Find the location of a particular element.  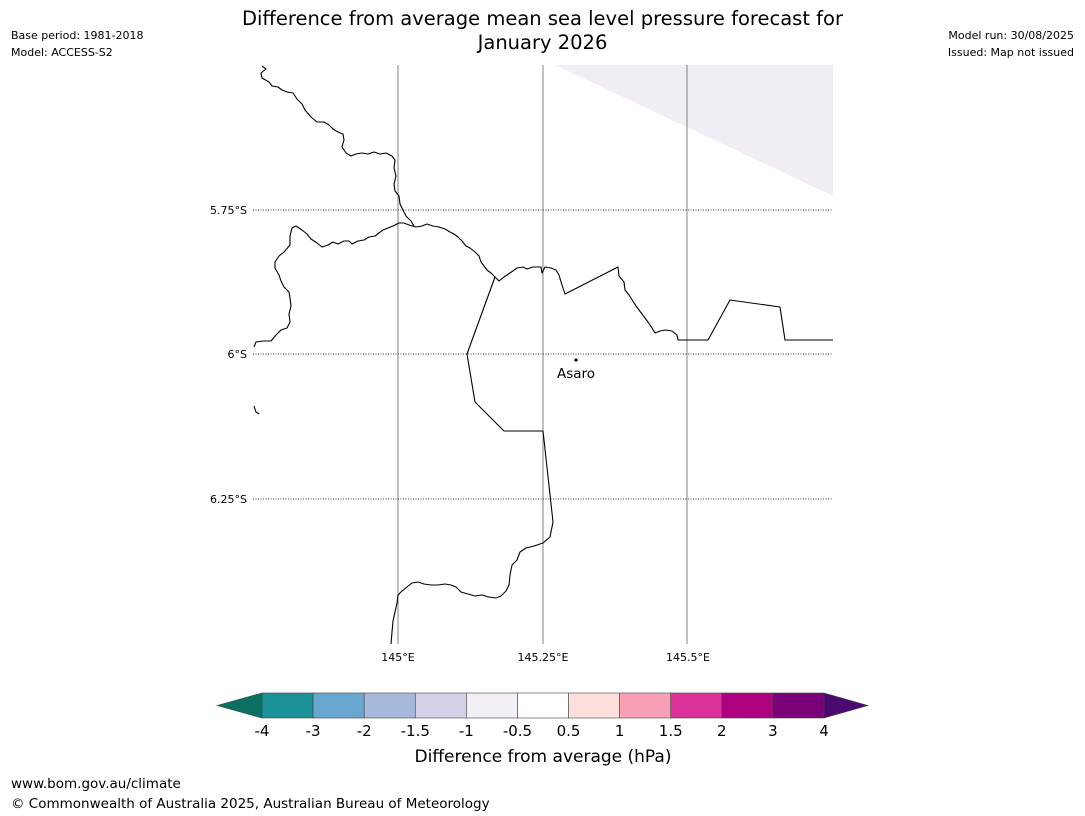

colorbar-tick-label: 1.5 is located at coordinates (671, 731).